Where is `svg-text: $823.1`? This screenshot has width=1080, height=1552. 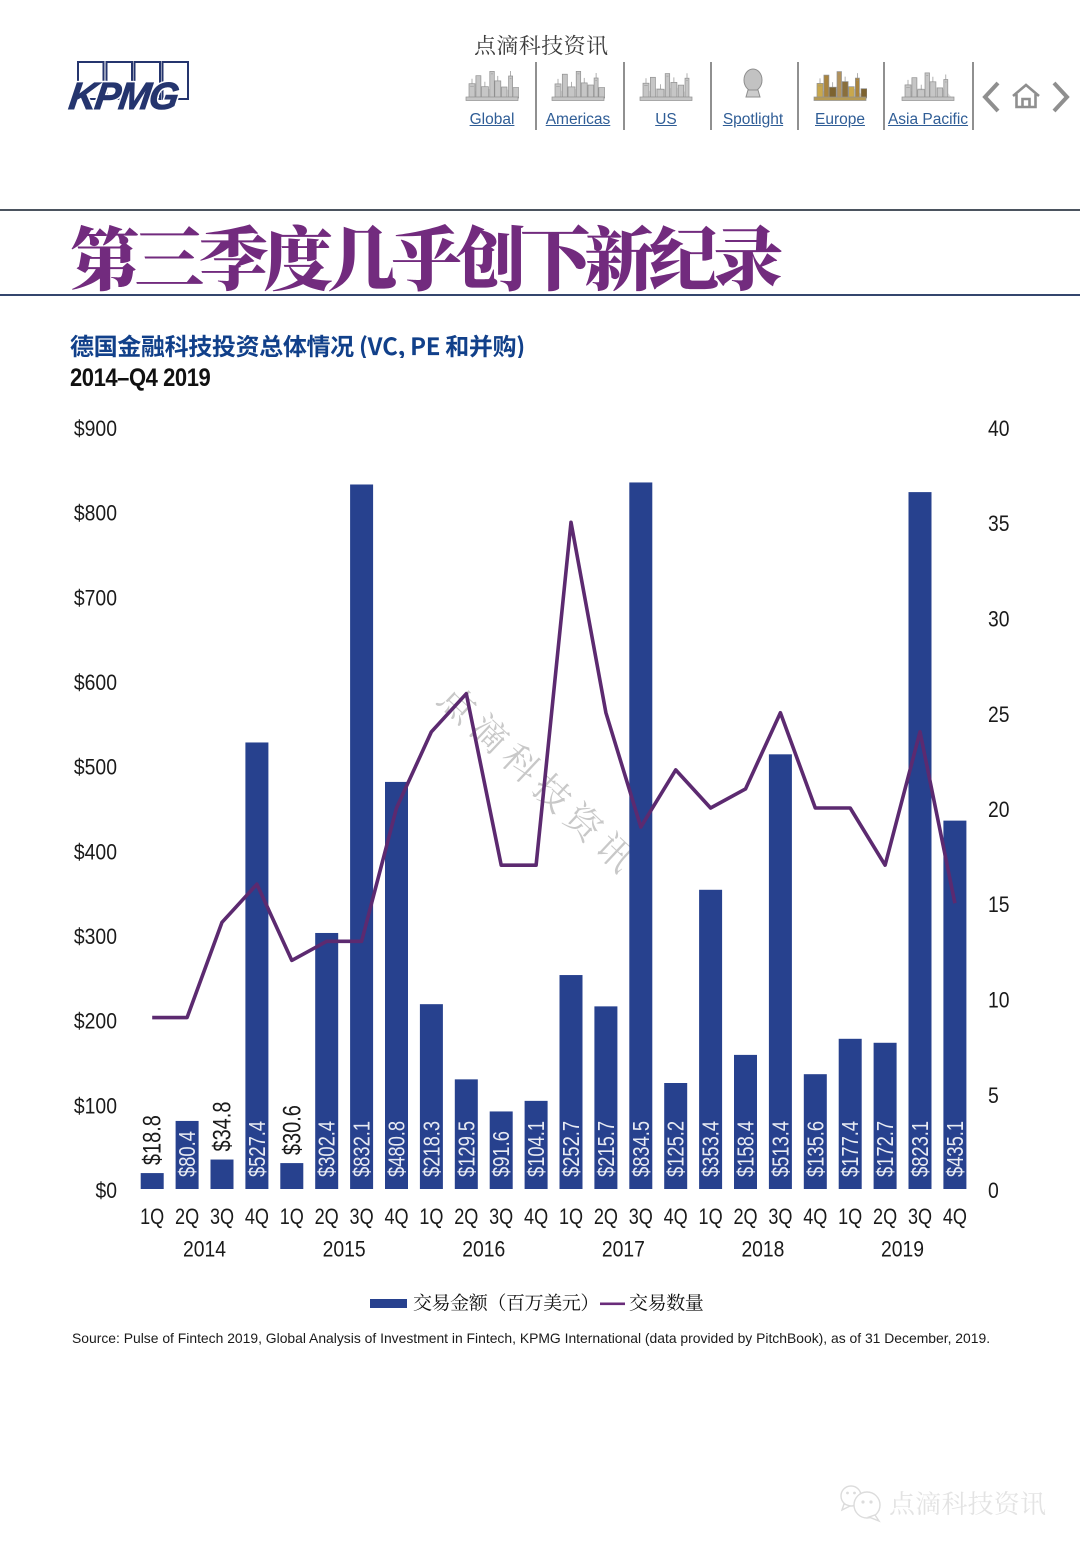 svg-text: $823.1 is located at coordinates (920, 1149).